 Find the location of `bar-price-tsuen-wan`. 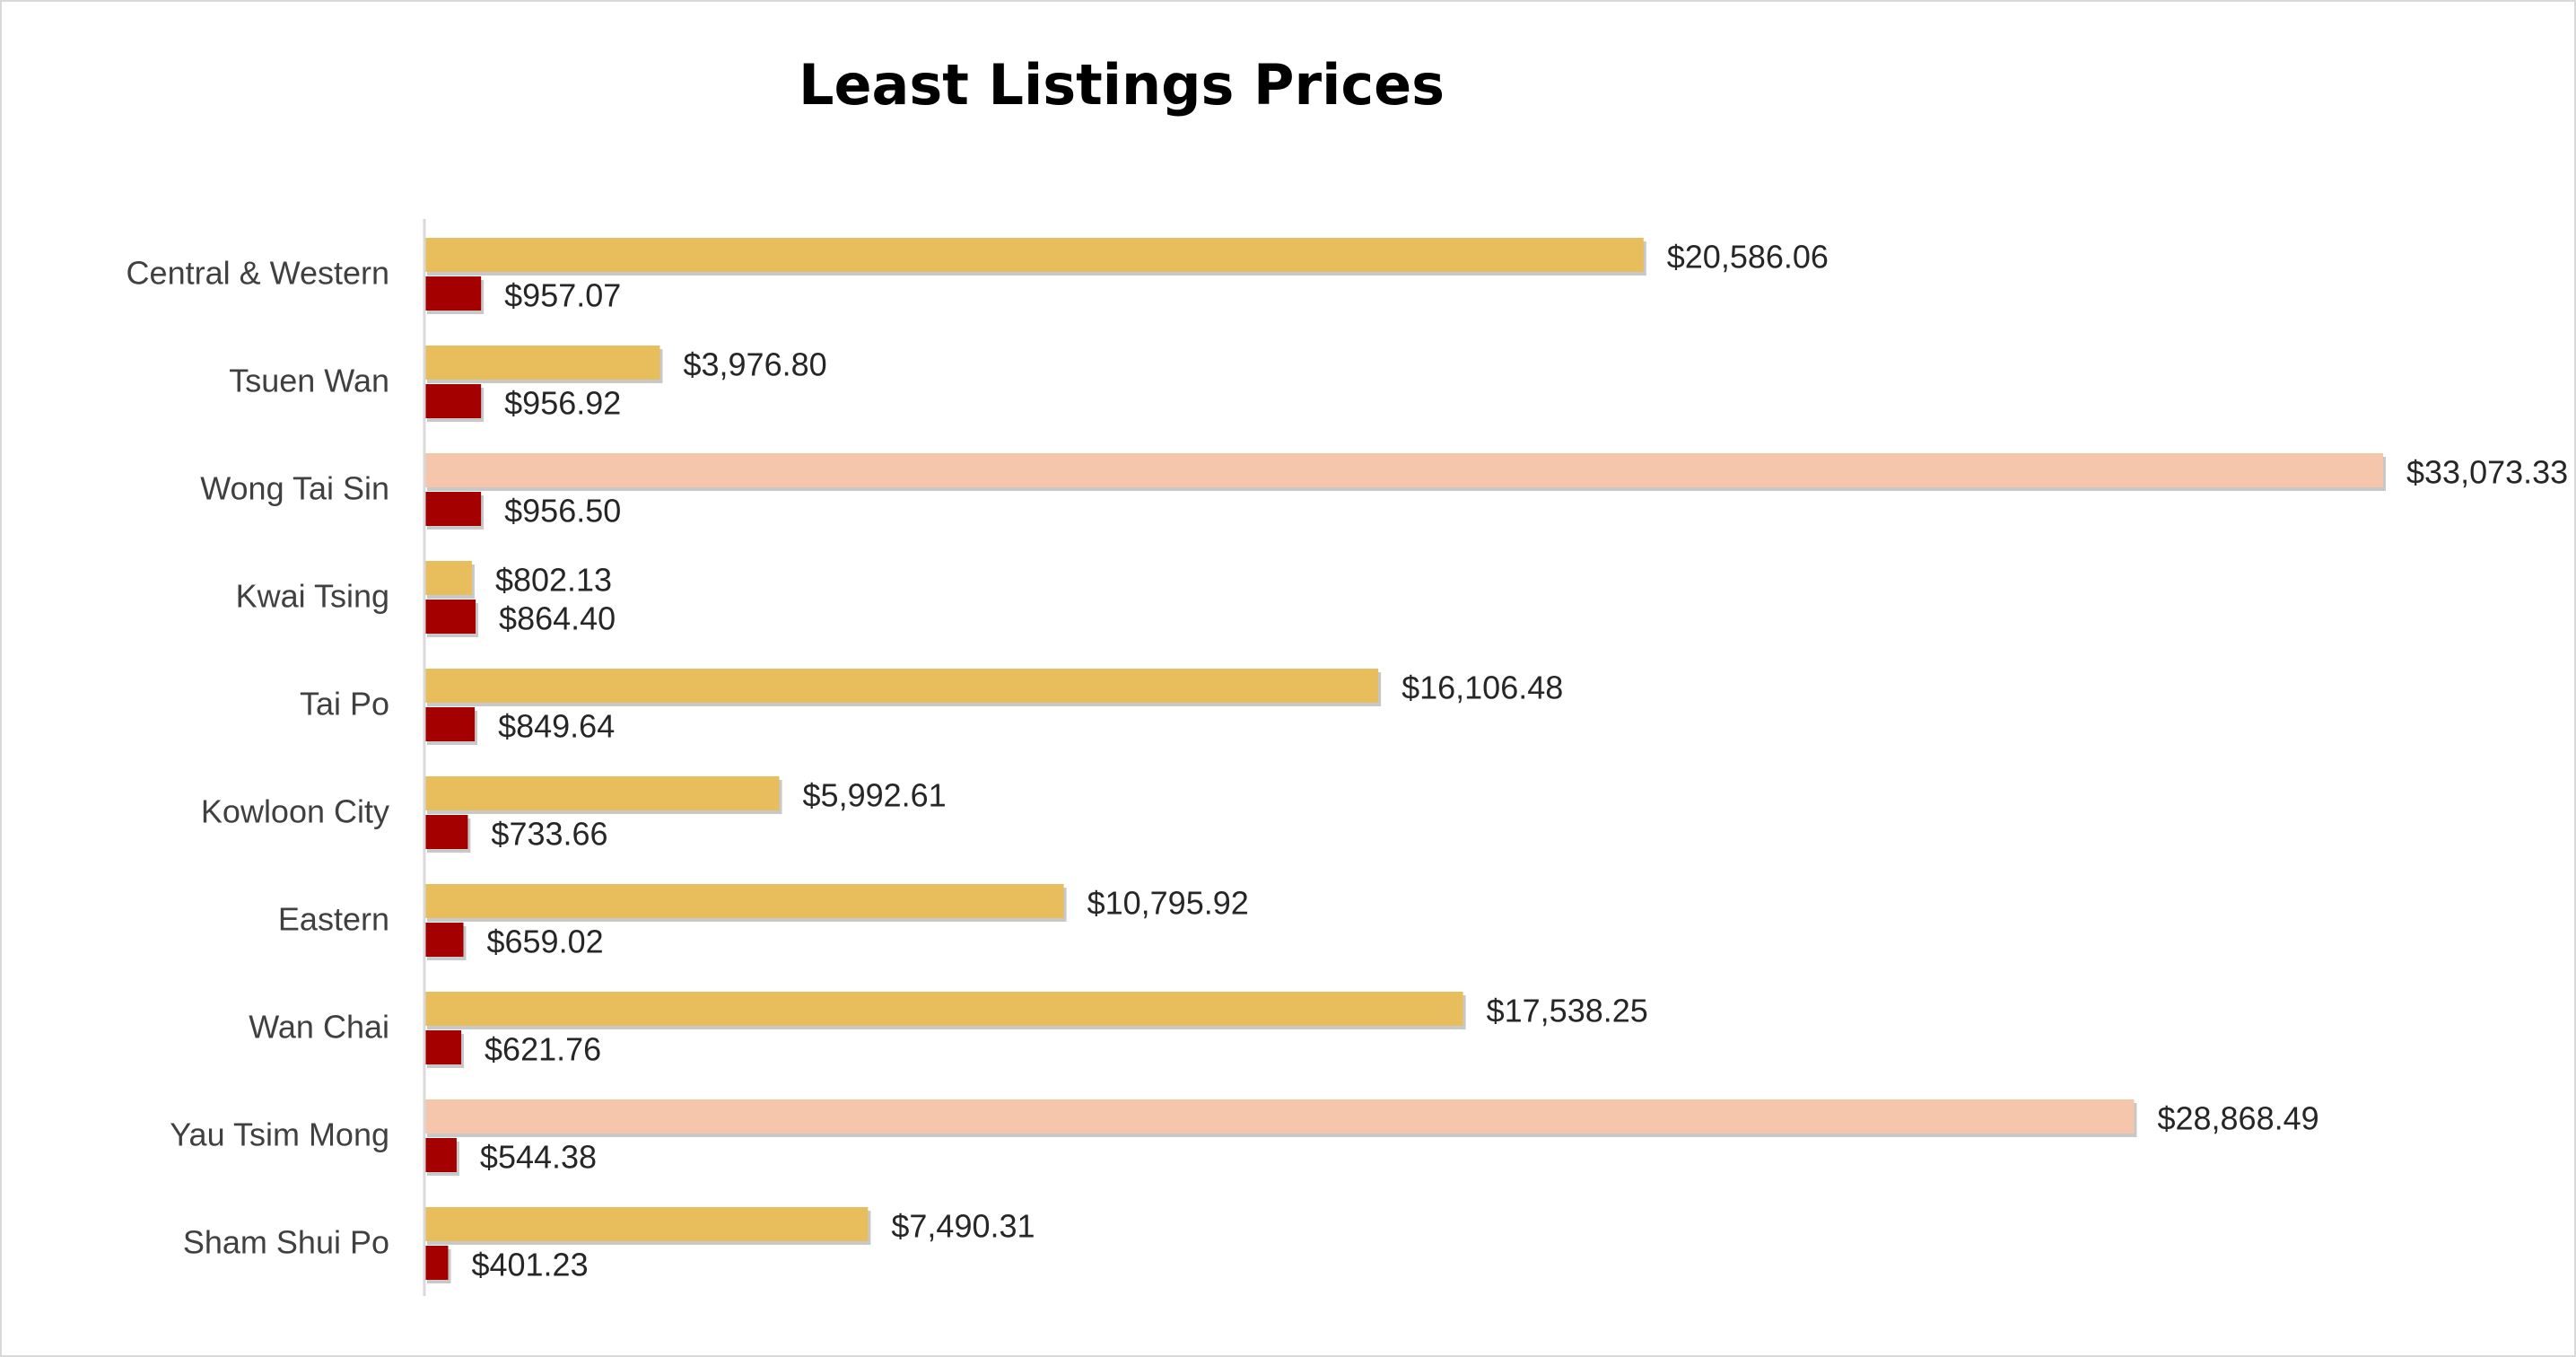

bar-price-tsuen-wan is located at coordinates (542, 363).